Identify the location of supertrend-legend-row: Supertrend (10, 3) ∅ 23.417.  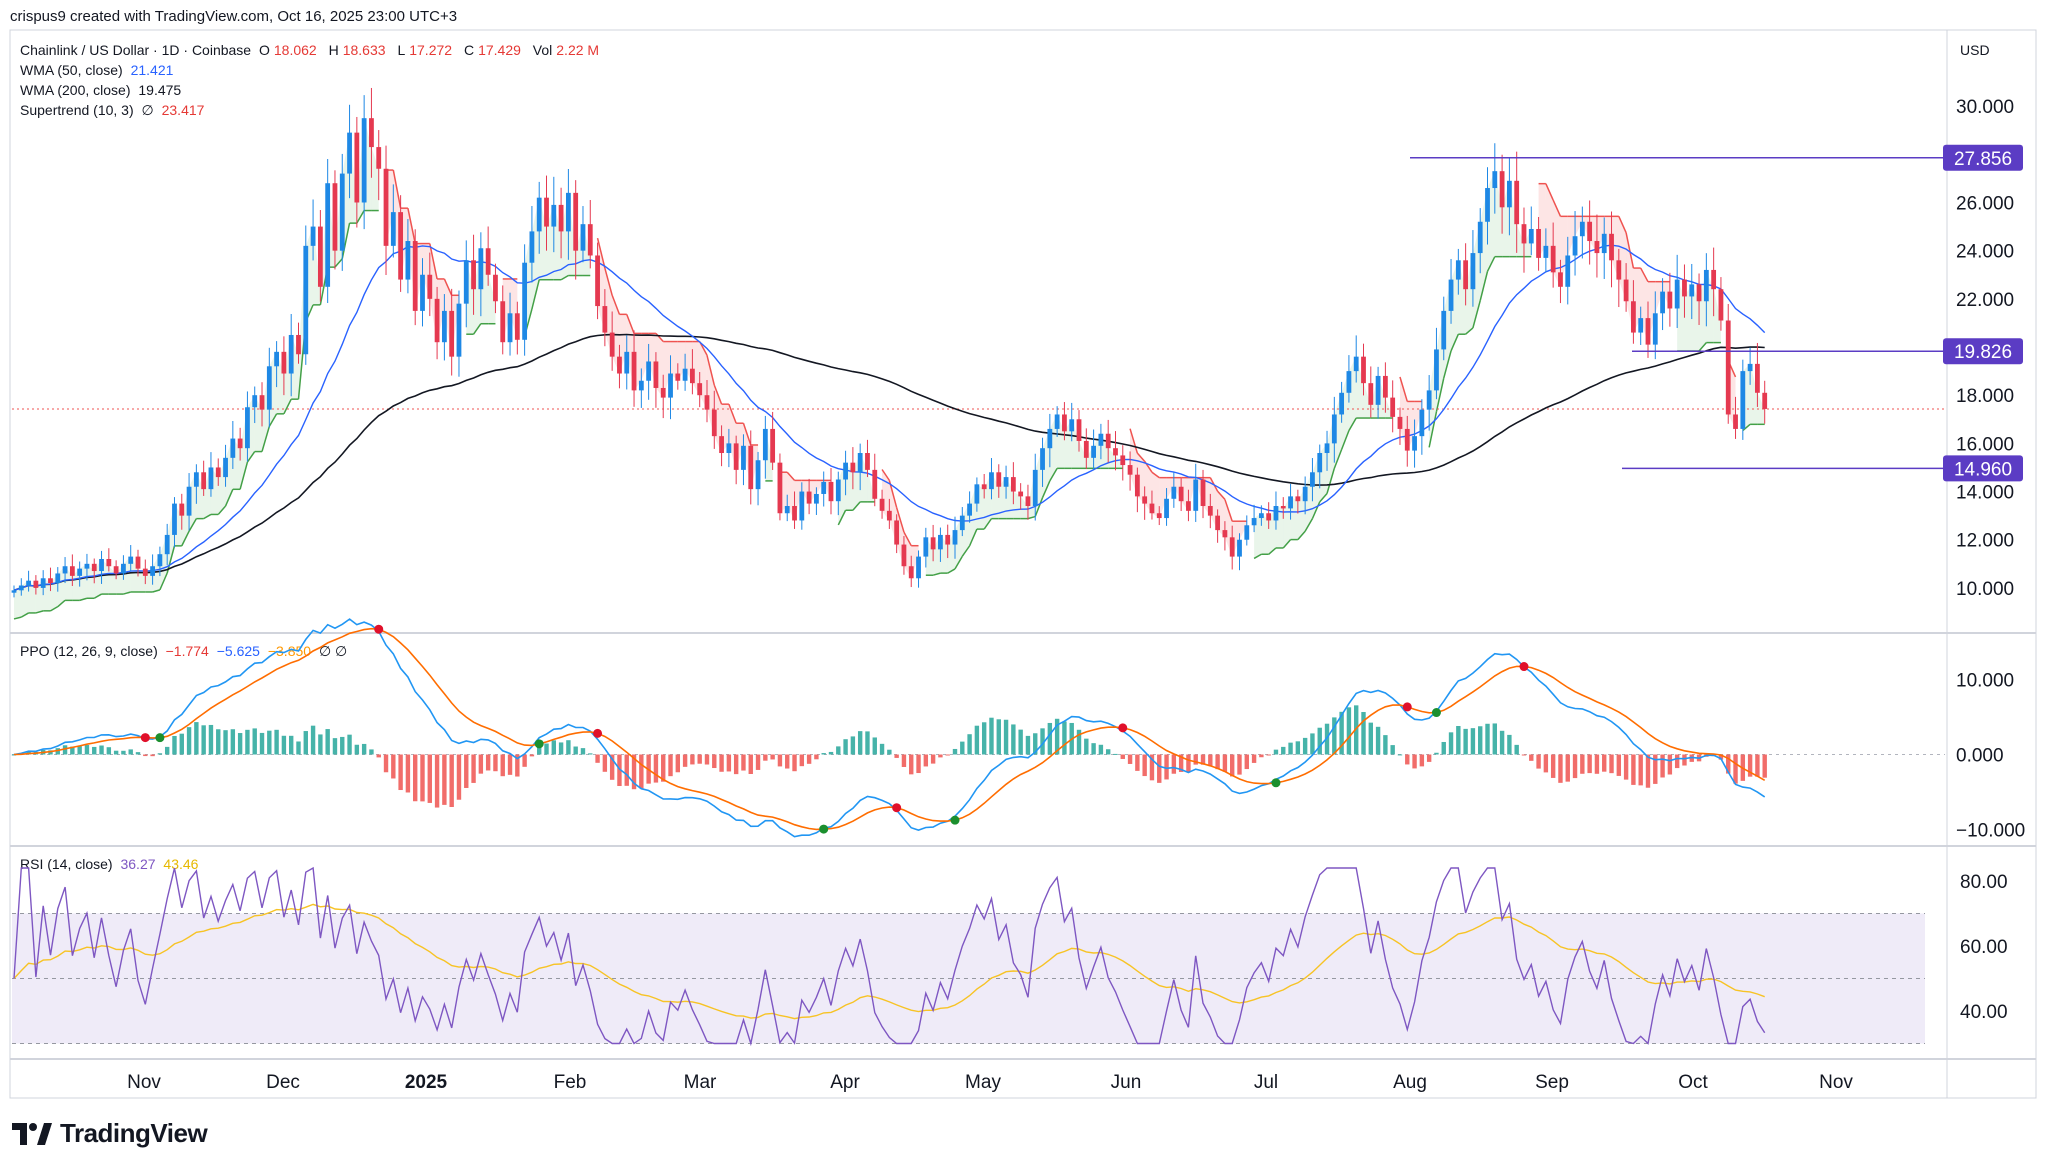
(313, 110).